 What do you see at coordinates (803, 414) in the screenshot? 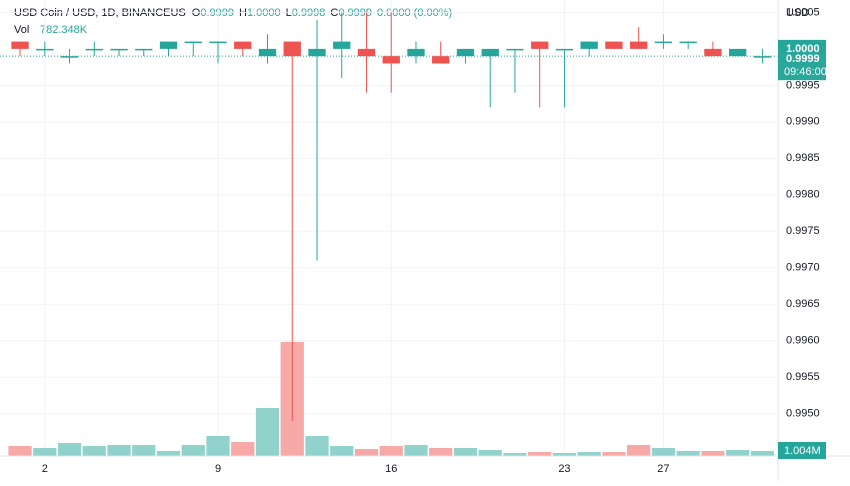
I see `y-tick-label: 0.9950` at bounding box center [803, 414].